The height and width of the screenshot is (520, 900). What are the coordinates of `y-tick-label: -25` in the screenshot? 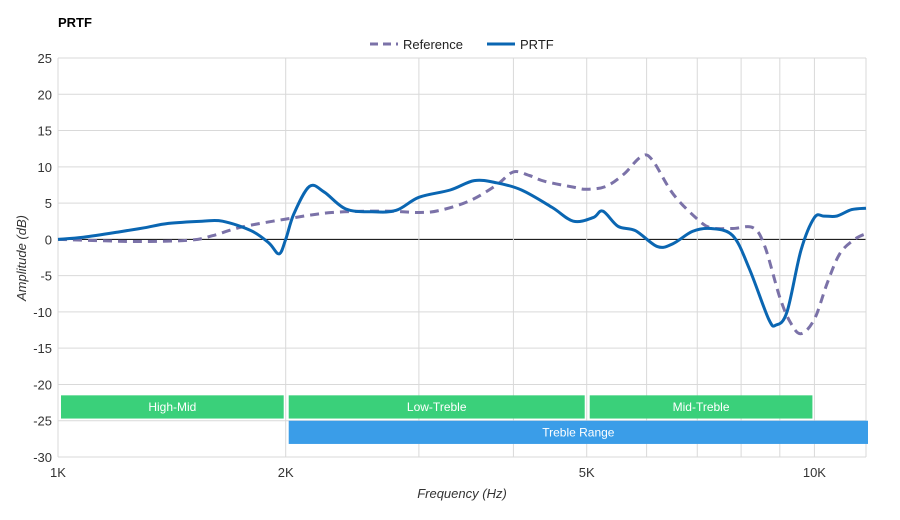 It's located at (42, 421).